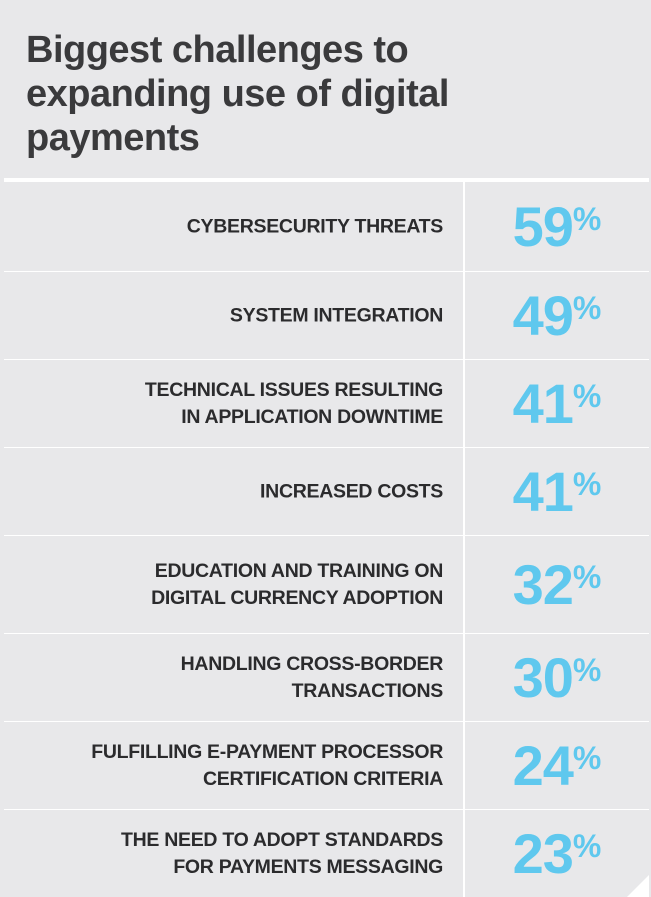 The width and height of the screenshot is (651, 897). I want to click on percentage-value: 30, so click(543, 677).